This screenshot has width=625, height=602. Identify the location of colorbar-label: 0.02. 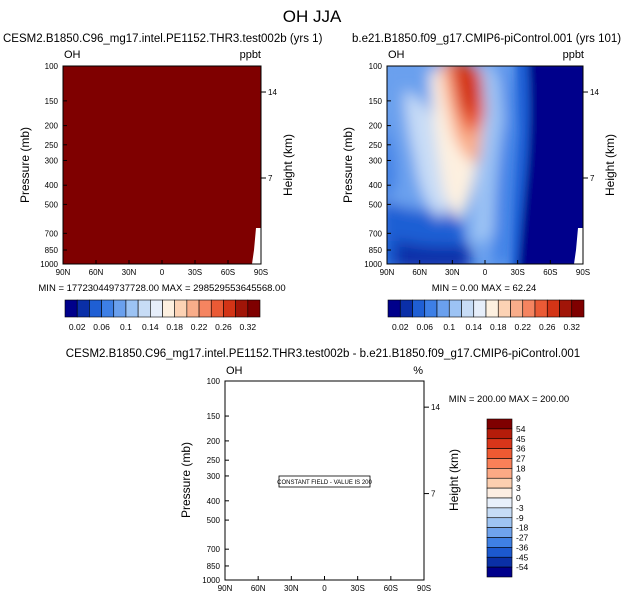
(400, 327).